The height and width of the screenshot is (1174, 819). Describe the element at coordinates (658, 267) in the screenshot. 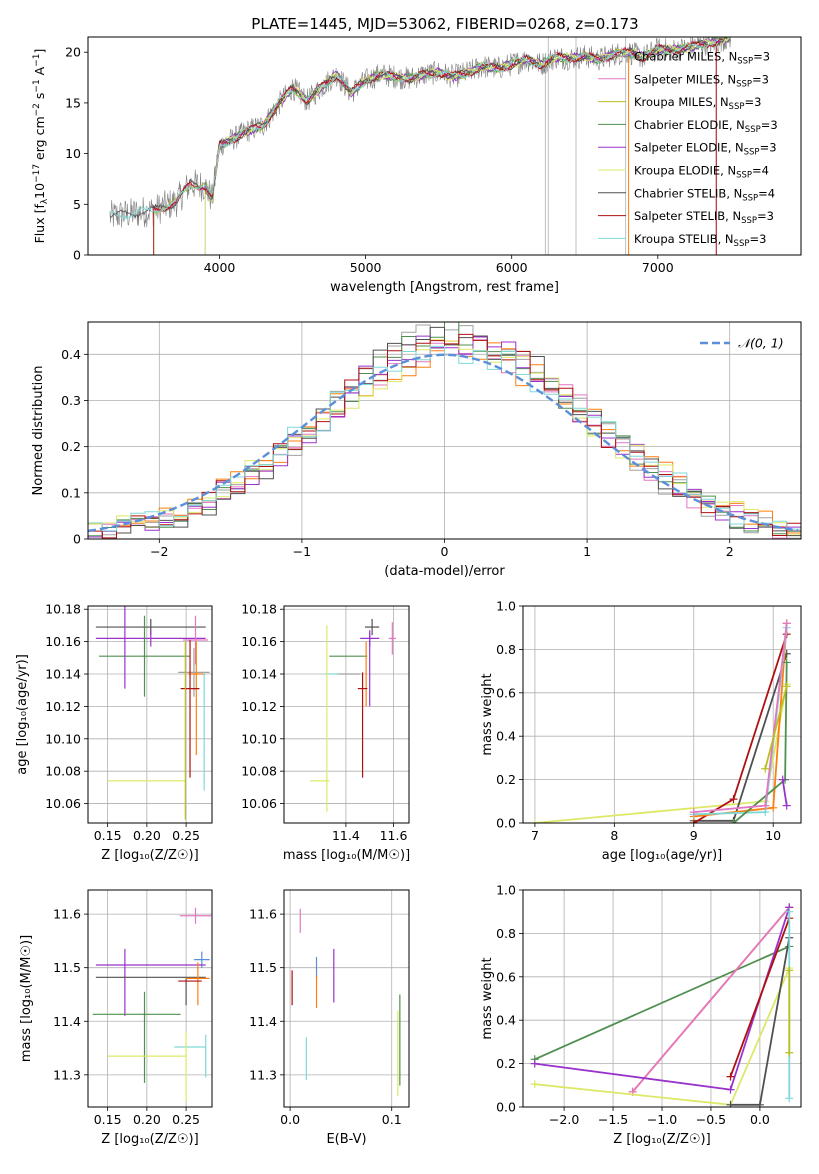

I see `spectrum-xtick-label: 7000` at that location.